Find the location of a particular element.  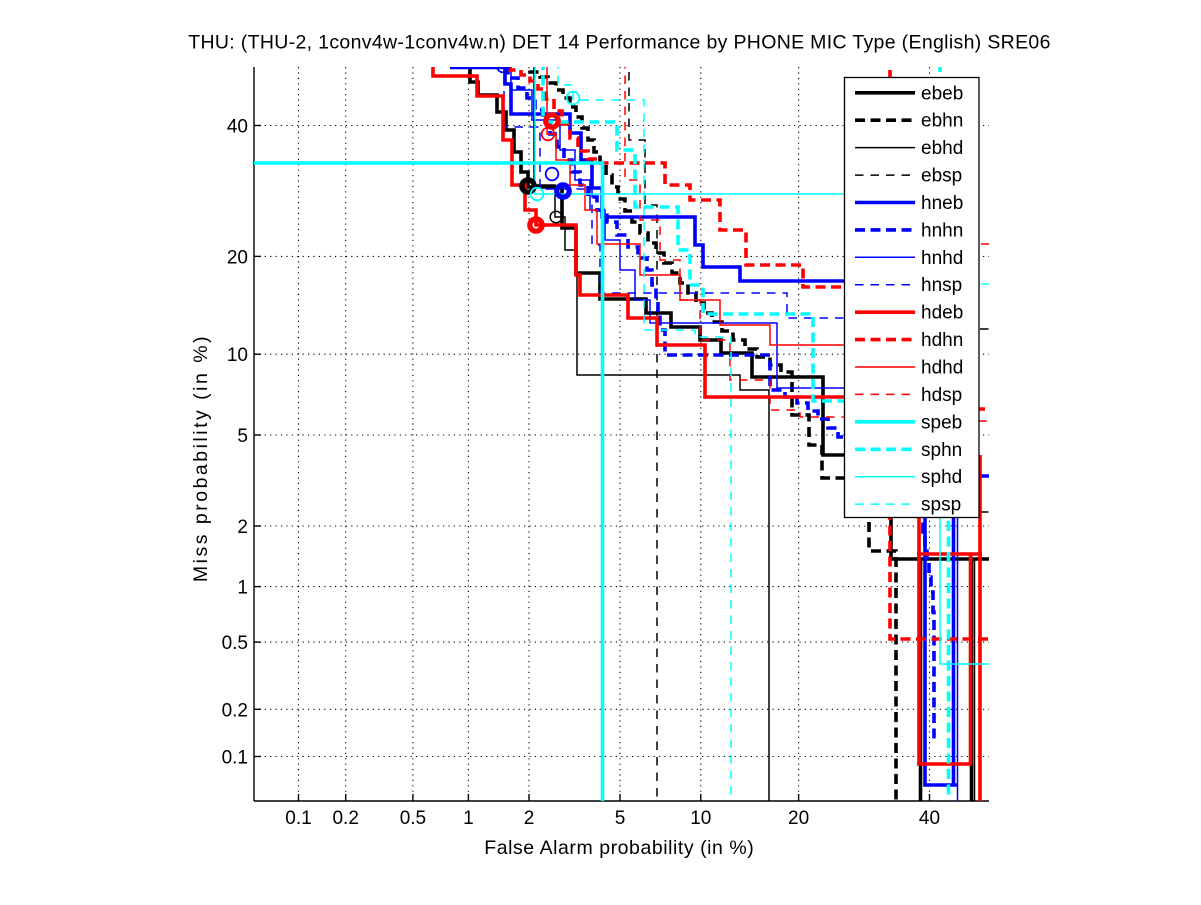

svg-text: hneb is located at coordinates (942, 203).